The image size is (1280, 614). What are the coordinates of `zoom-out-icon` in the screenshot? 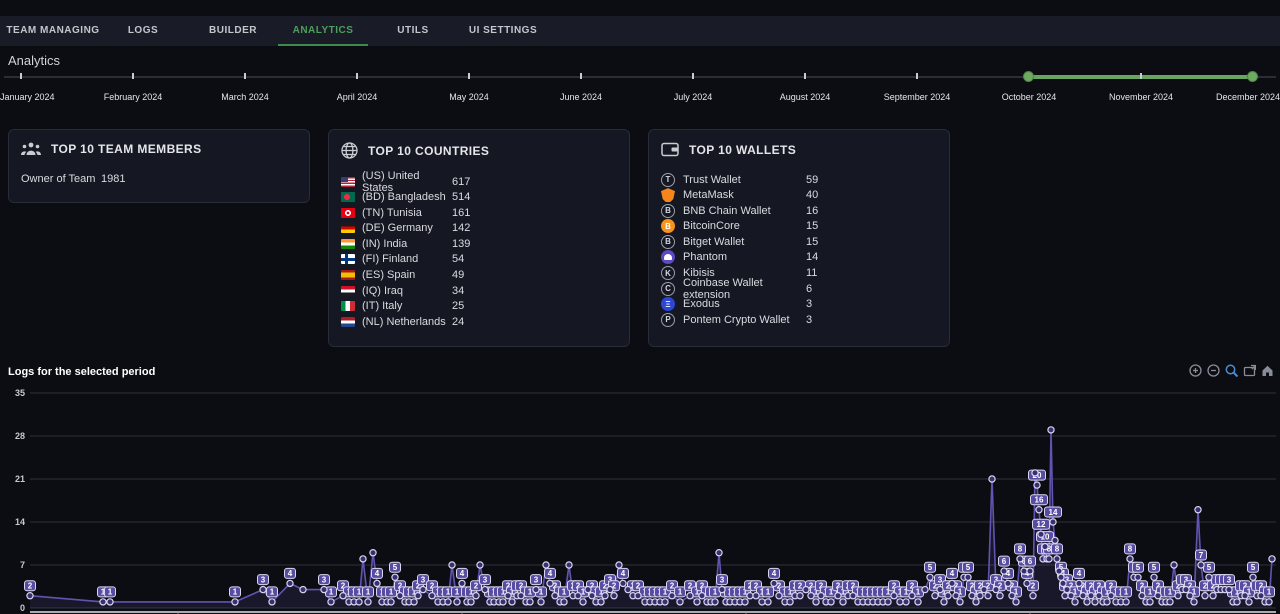 It's located at (1213, 370).